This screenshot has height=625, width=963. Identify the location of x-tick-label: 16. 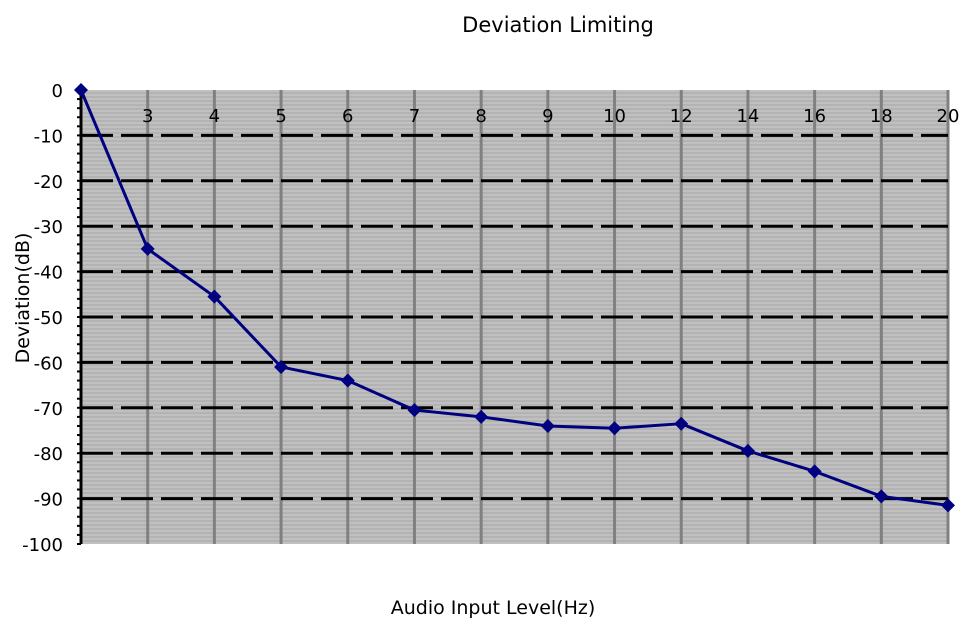
(814, 116).